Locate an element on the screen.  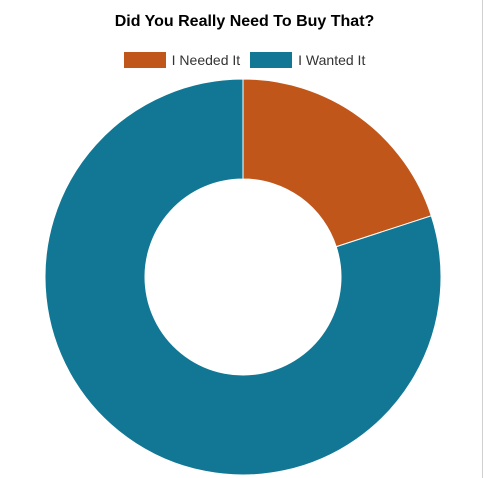
legend-swatch-wanted is located at coordinates (271, 60).